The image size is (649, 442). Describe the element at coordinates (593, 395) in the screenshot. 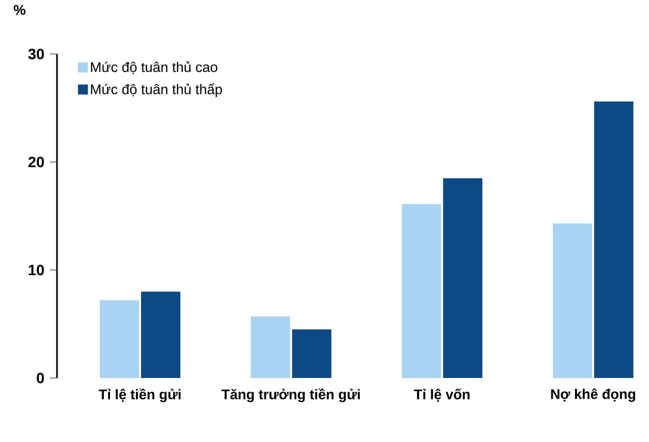

I see `x-tick-label: Nợ khê đọng` at that location.